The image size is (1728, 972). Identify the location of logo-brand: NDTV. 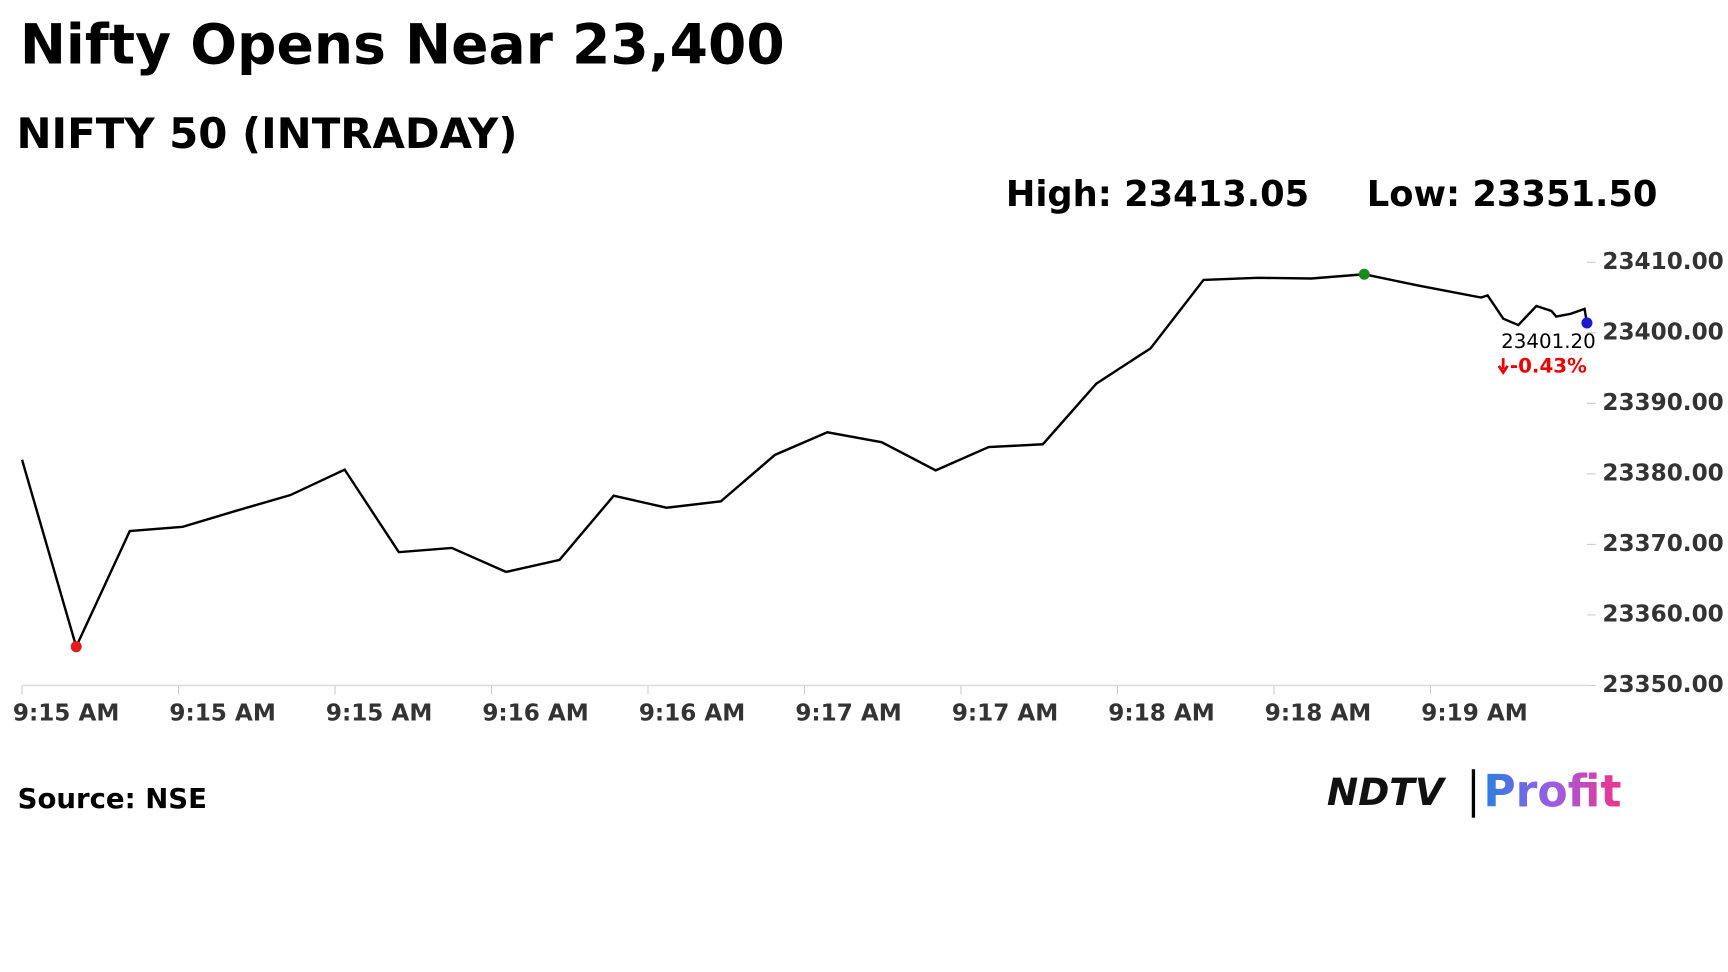
(1387, 792).